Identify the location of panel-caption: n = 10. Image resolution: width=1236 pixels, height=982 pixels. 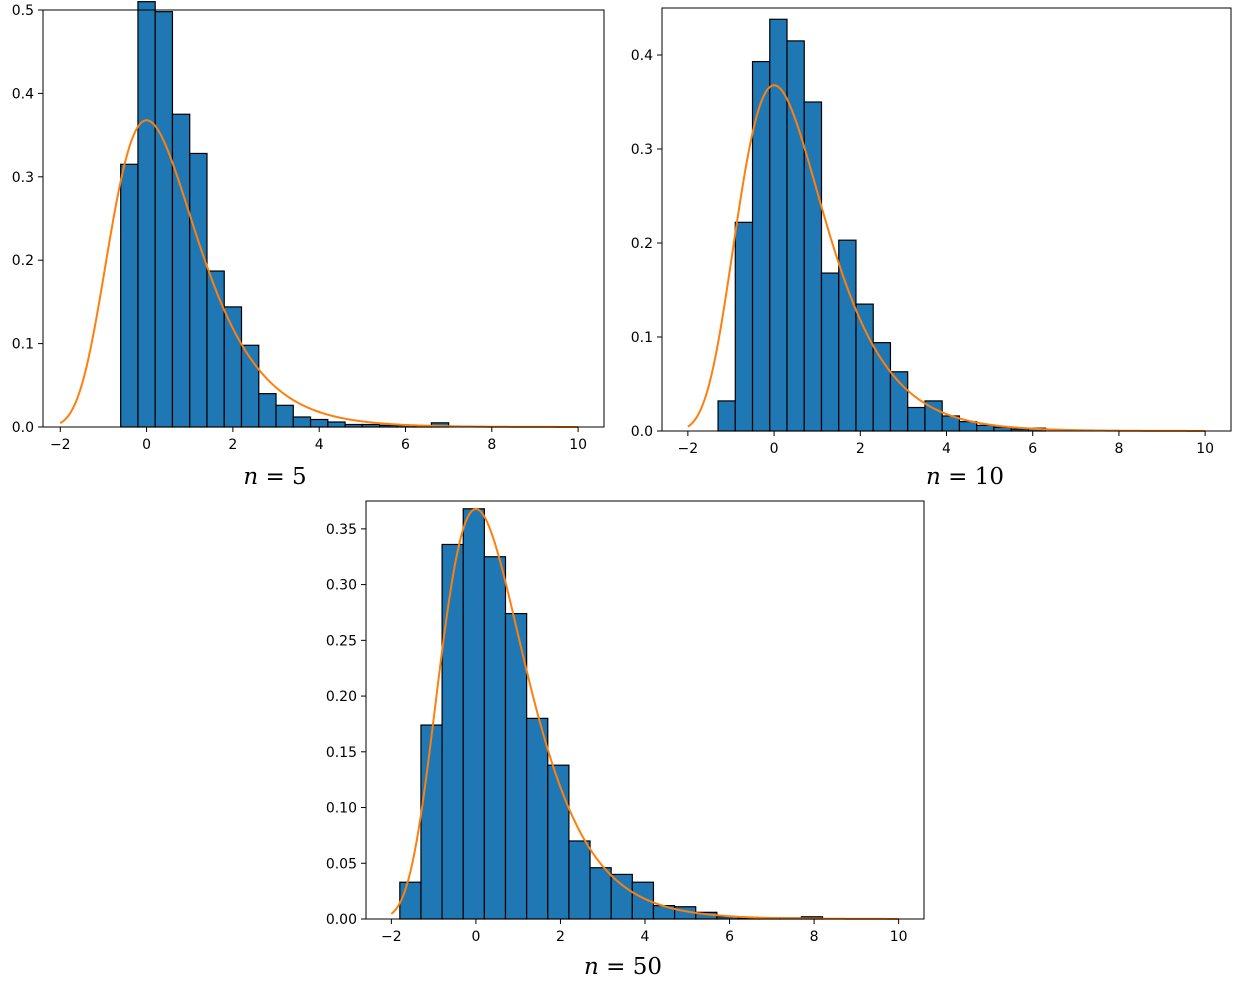
(965, 477).